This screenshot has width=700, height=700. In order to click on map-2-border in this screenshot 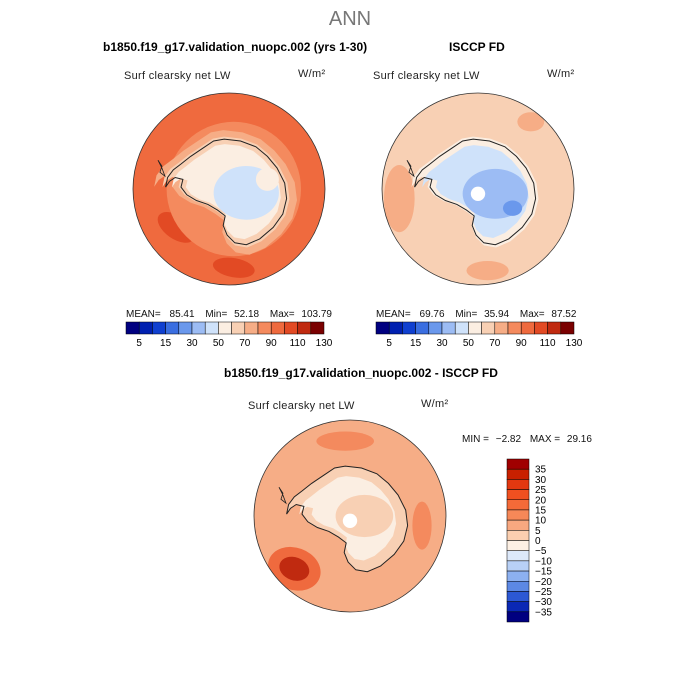, I will do `click(350, 516)`.